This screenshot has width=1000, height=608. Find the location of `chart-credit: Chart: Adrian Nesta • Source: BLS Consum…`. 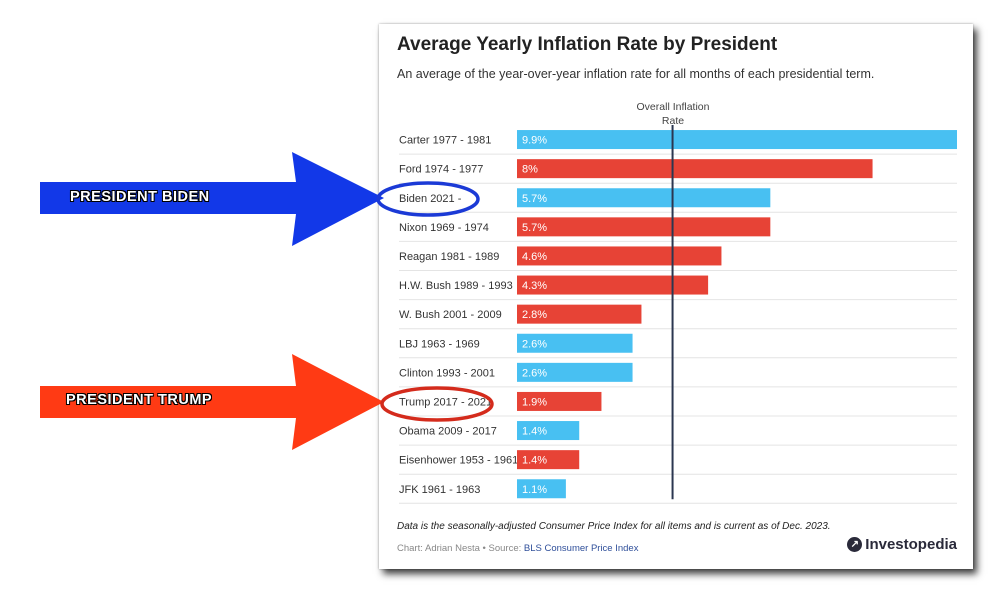

chart-credit: Chart: Adrian Nesta • Source: BLS Consum… is located at coordinates (517, 548).